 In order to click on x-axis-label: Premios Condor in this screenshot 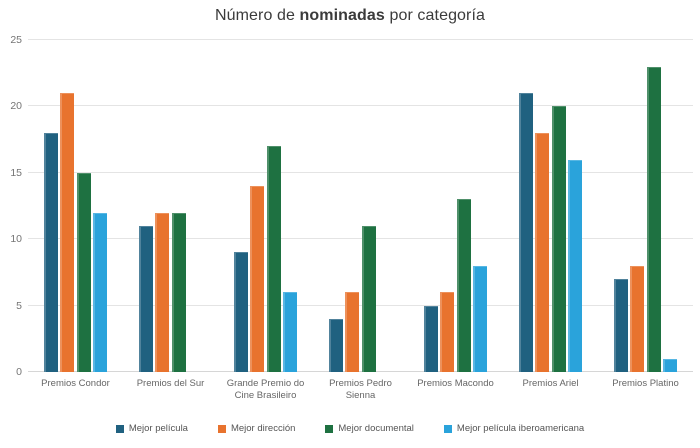, I will do `click(75, 383)`.